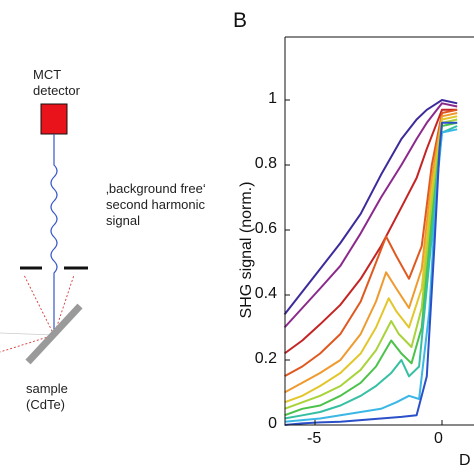 The width and height of the screenshot is (474, 474). What do you see at coordinates (265, 163) in the screenshot?
I see `y-tick-label: 0.8` at bounding box center [265, 163].